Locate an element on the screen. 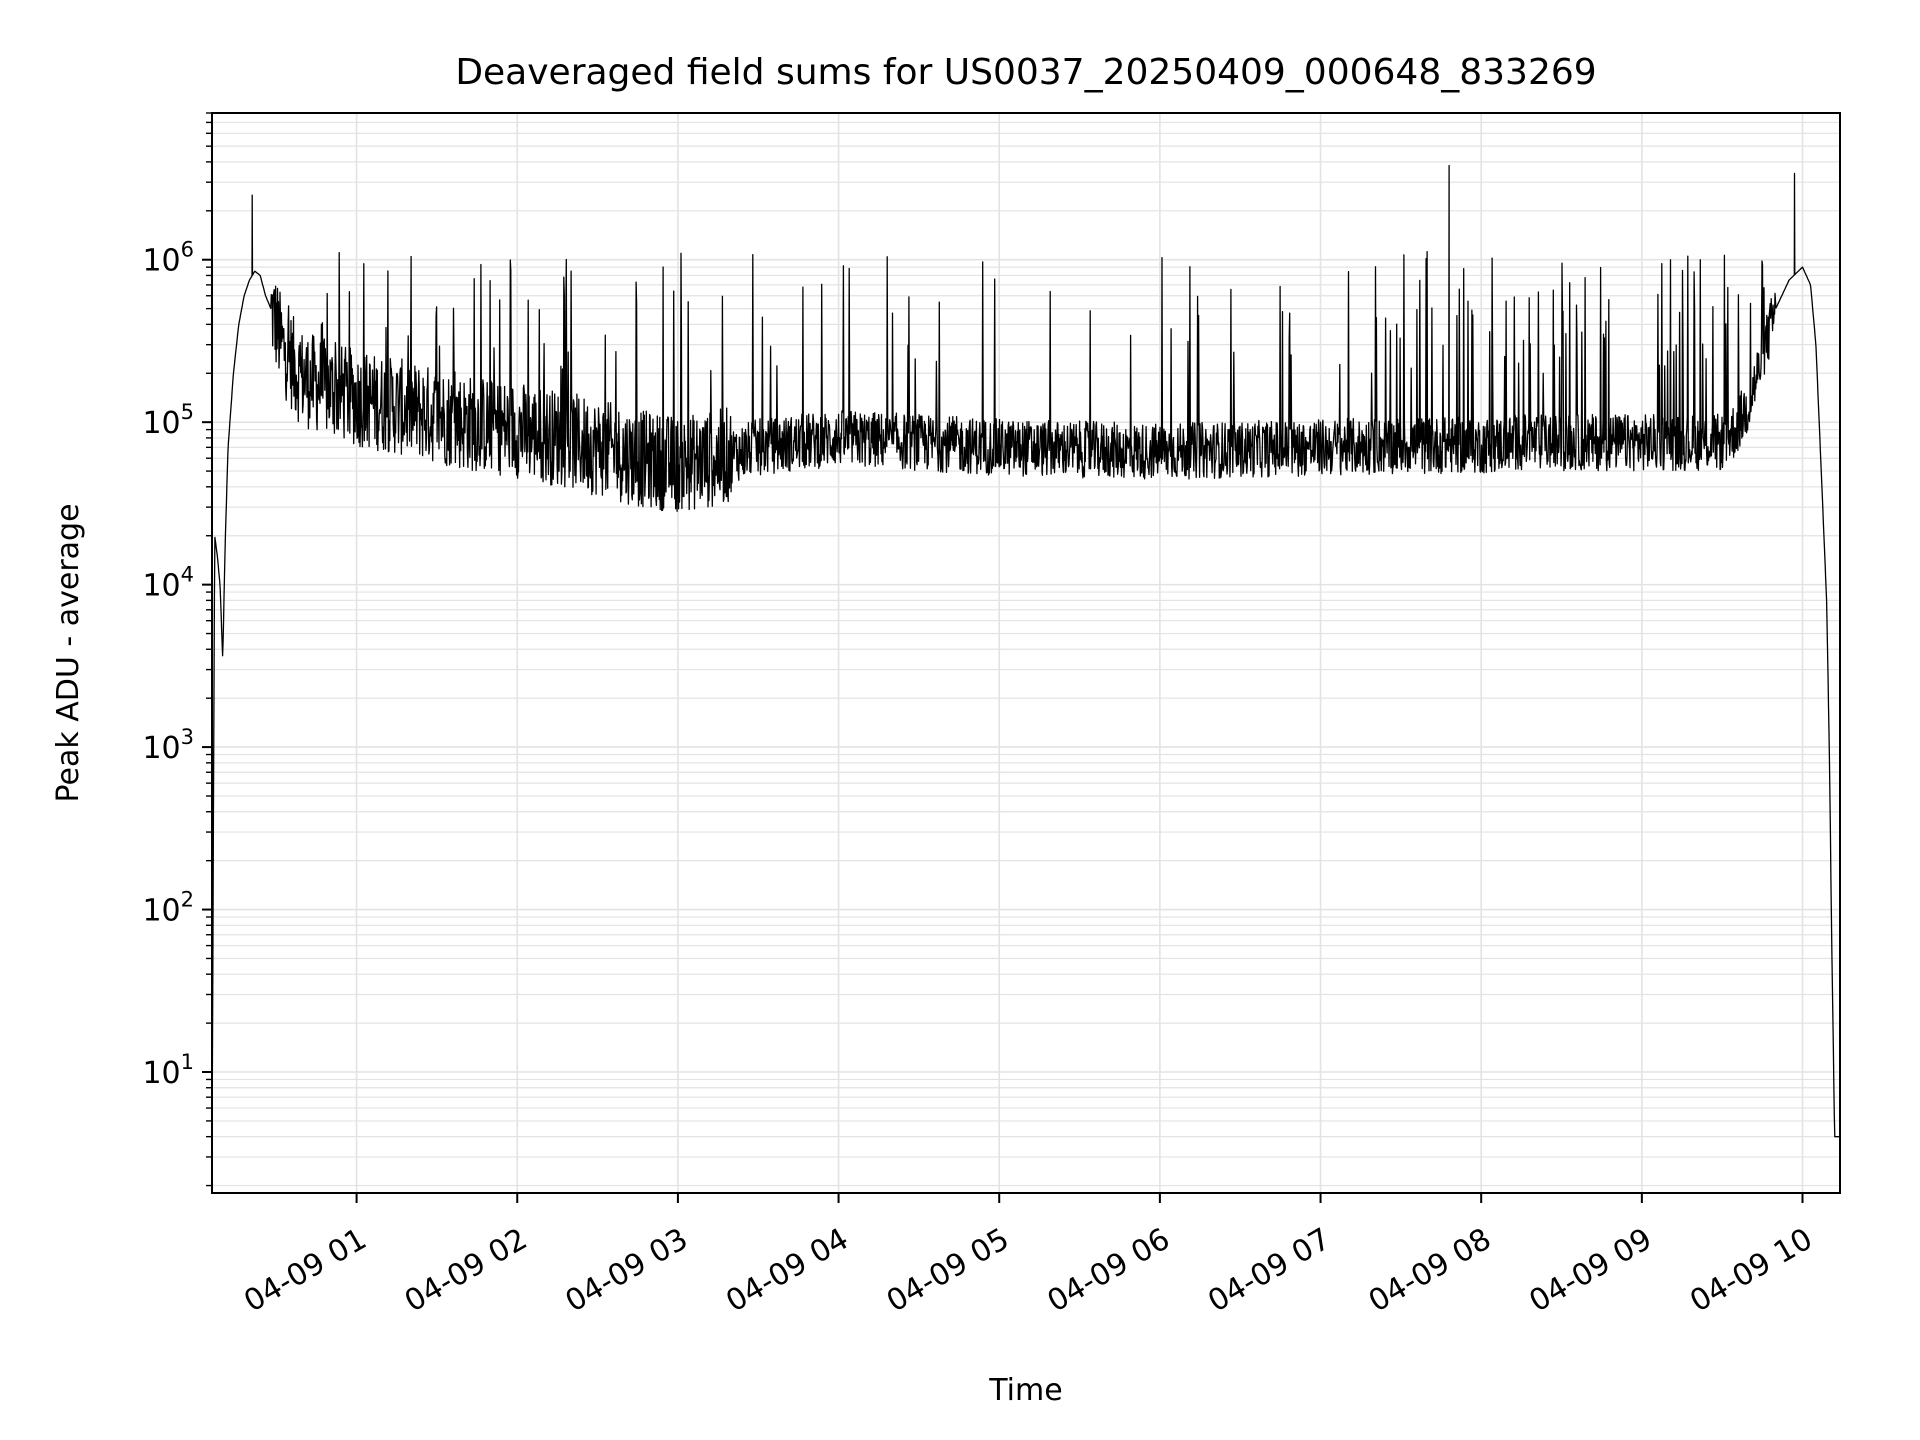 The height and width of the screenshot is (1440, 1920). x-axis-label: Time is located at coordinates (1025, 1390).